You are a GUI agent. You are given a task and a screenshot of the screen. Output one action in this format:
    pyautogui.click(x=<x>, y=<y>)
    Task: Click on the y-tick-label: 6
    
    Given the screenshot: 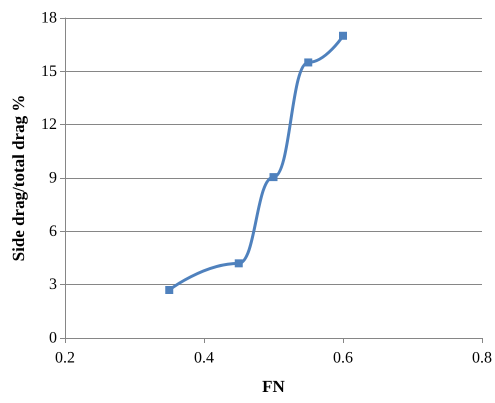 What is the action you would take?
    pyautogui.click(x=53, y=231)
    